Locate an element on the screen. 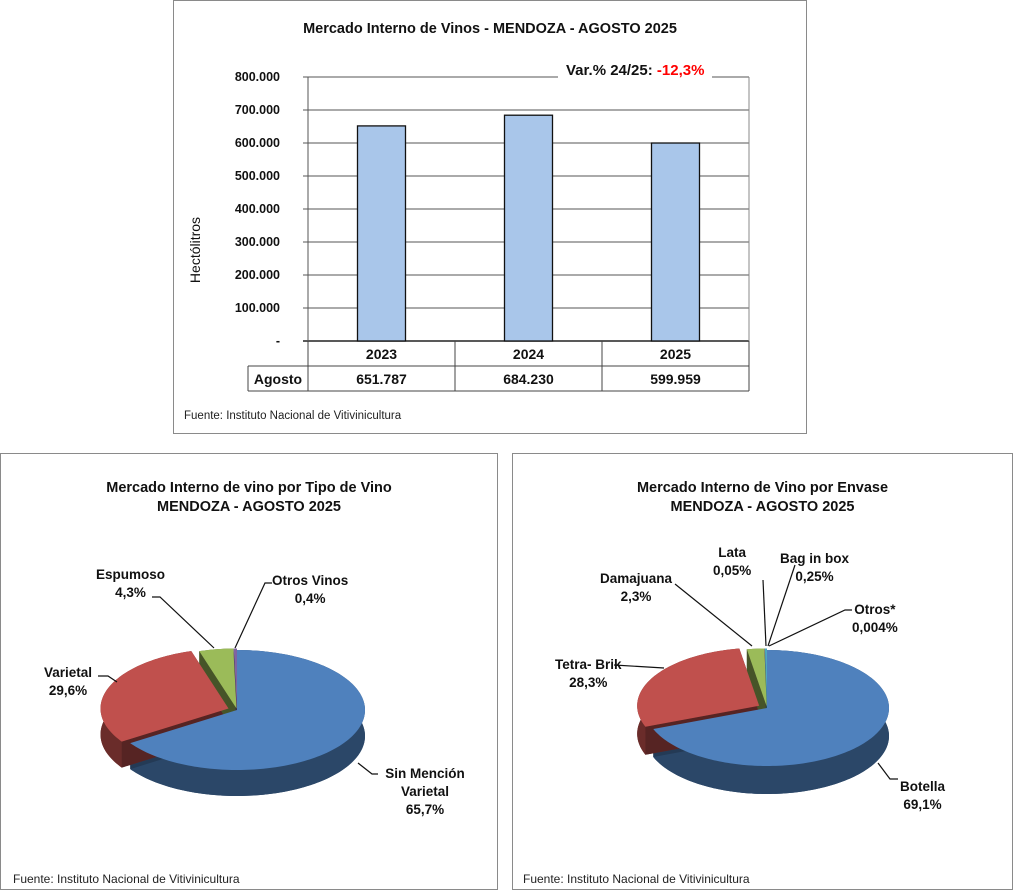  y-axis-label: Hectólitros is located at coordinates (195, 250).